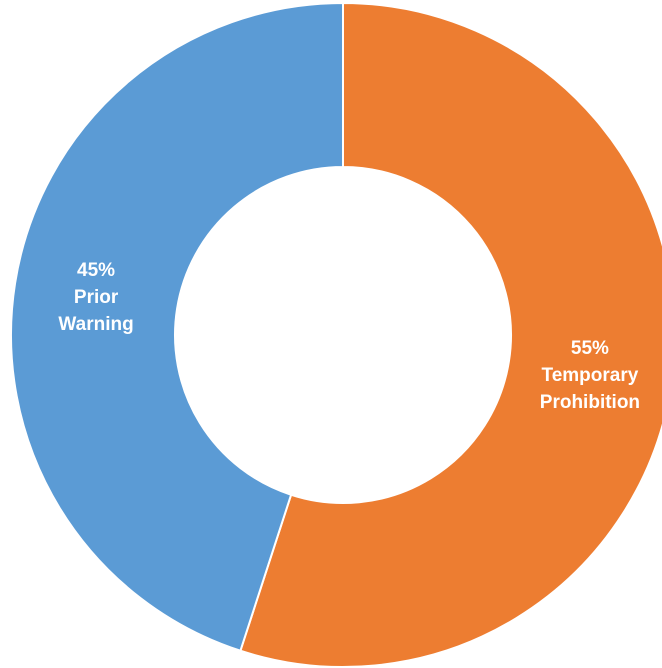 The width and height of the screenshot is (662, 668). I want to click on slice-percent-label: 55%, so click(590, 348).